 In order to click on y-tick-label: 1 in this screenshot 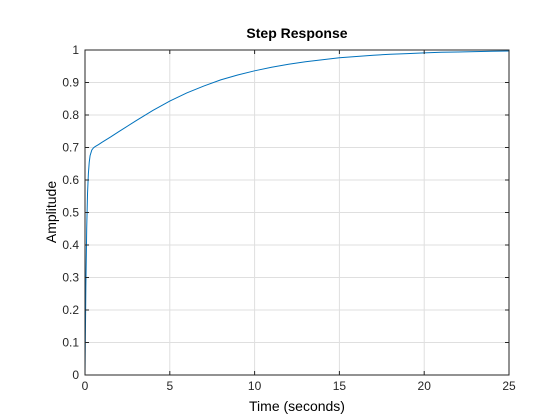, I will do `click(75, 50)`.